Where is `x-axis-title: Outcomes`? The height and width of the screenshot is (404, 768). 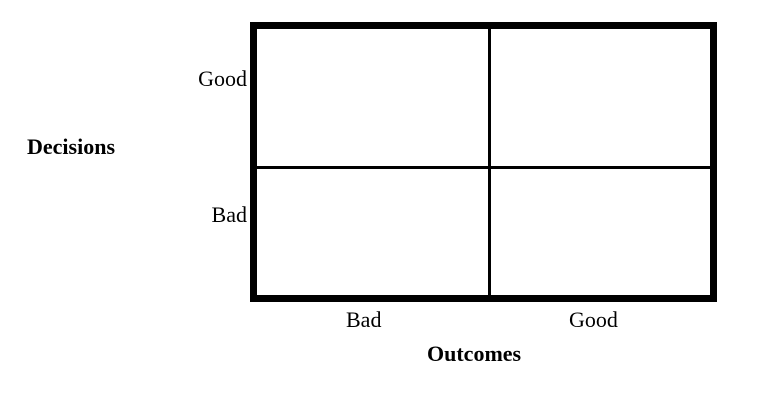
x-axis-title: Outcomes is located at coordinates (474, 353).